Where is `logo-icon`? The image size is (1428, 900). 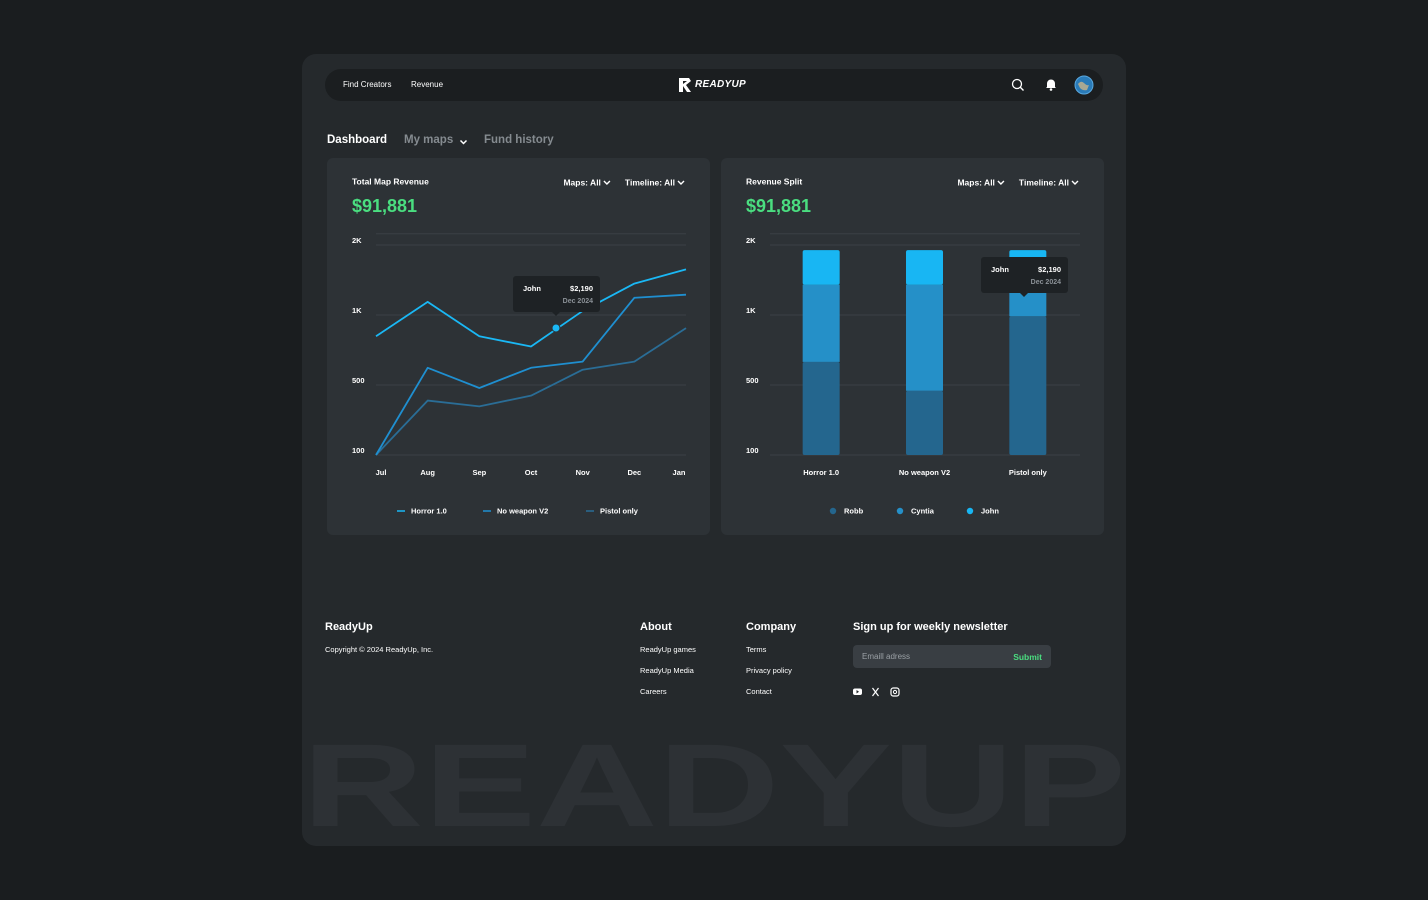 logo-icon is located at coordinates (685, 85).